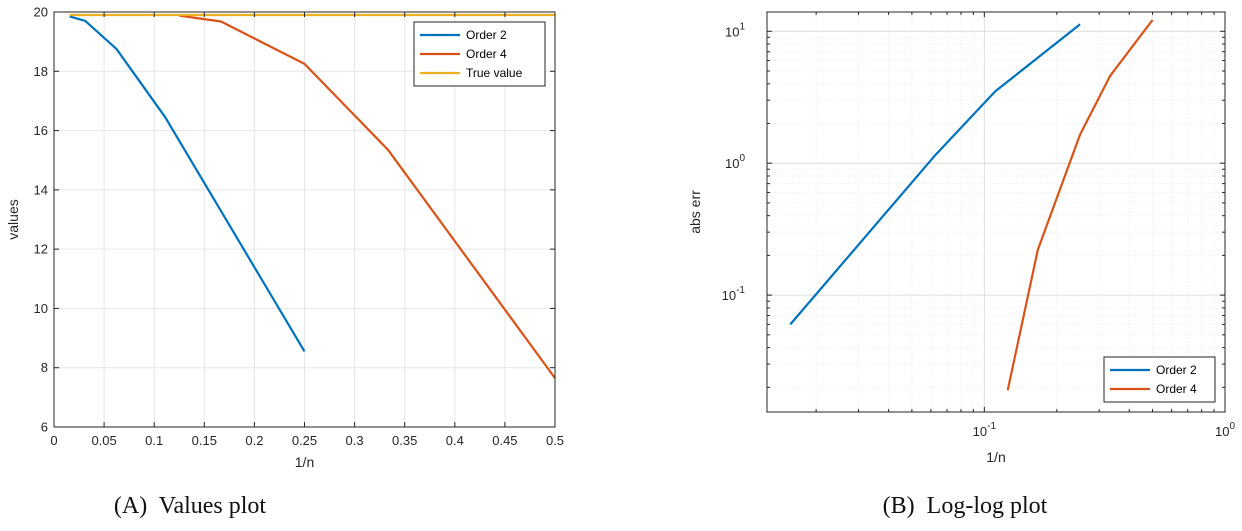 This screenshot has height=531, width=1242. Describe the element at coordinates (13, 219) in the screenshot. I see `values-plot-y-axis-label: values` at that location.